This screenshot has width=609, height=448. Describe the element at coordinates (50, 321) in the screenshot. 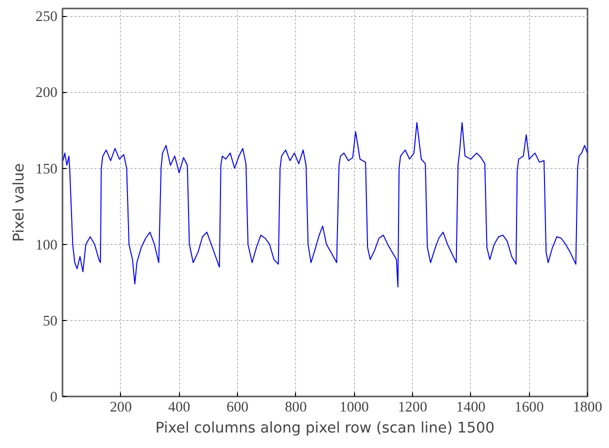

I see `y-tick-label: 50` at that location.